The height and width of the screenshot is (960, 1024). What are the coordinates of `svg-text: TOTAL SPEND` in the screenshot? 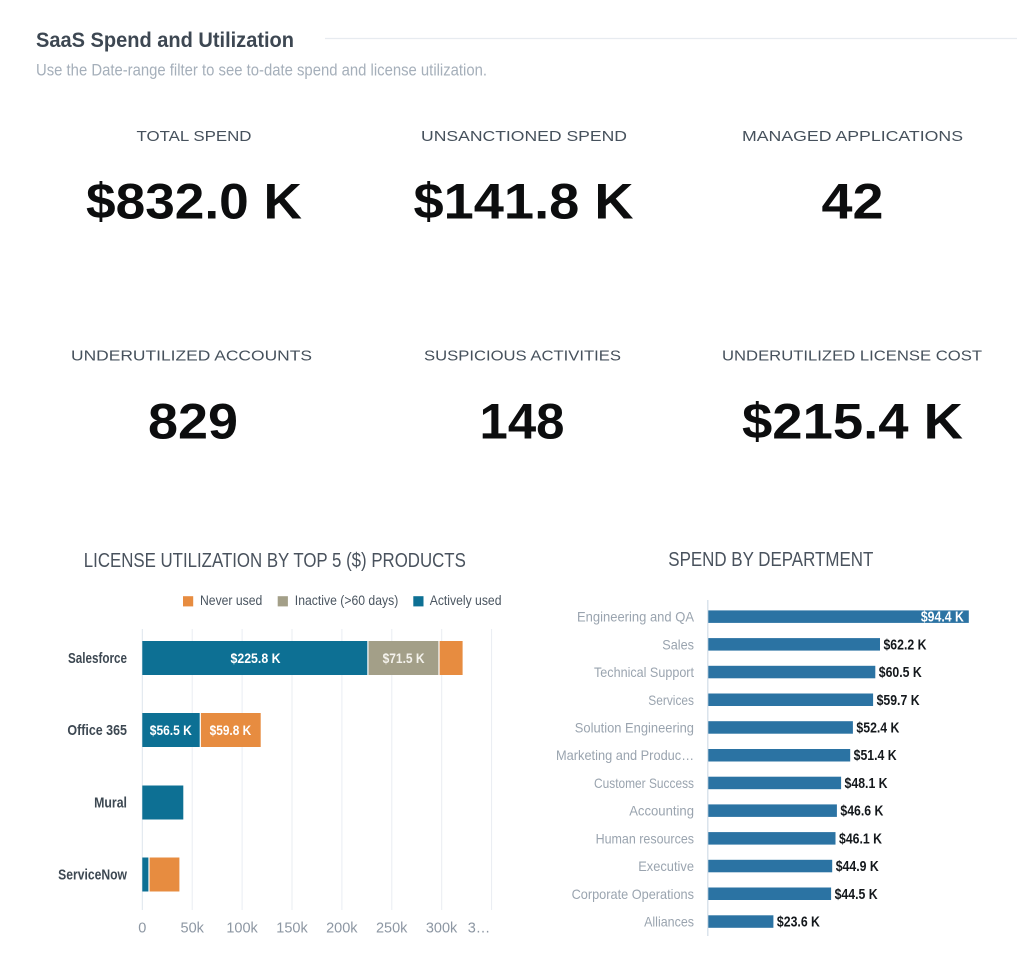 It's located at (194, 136).